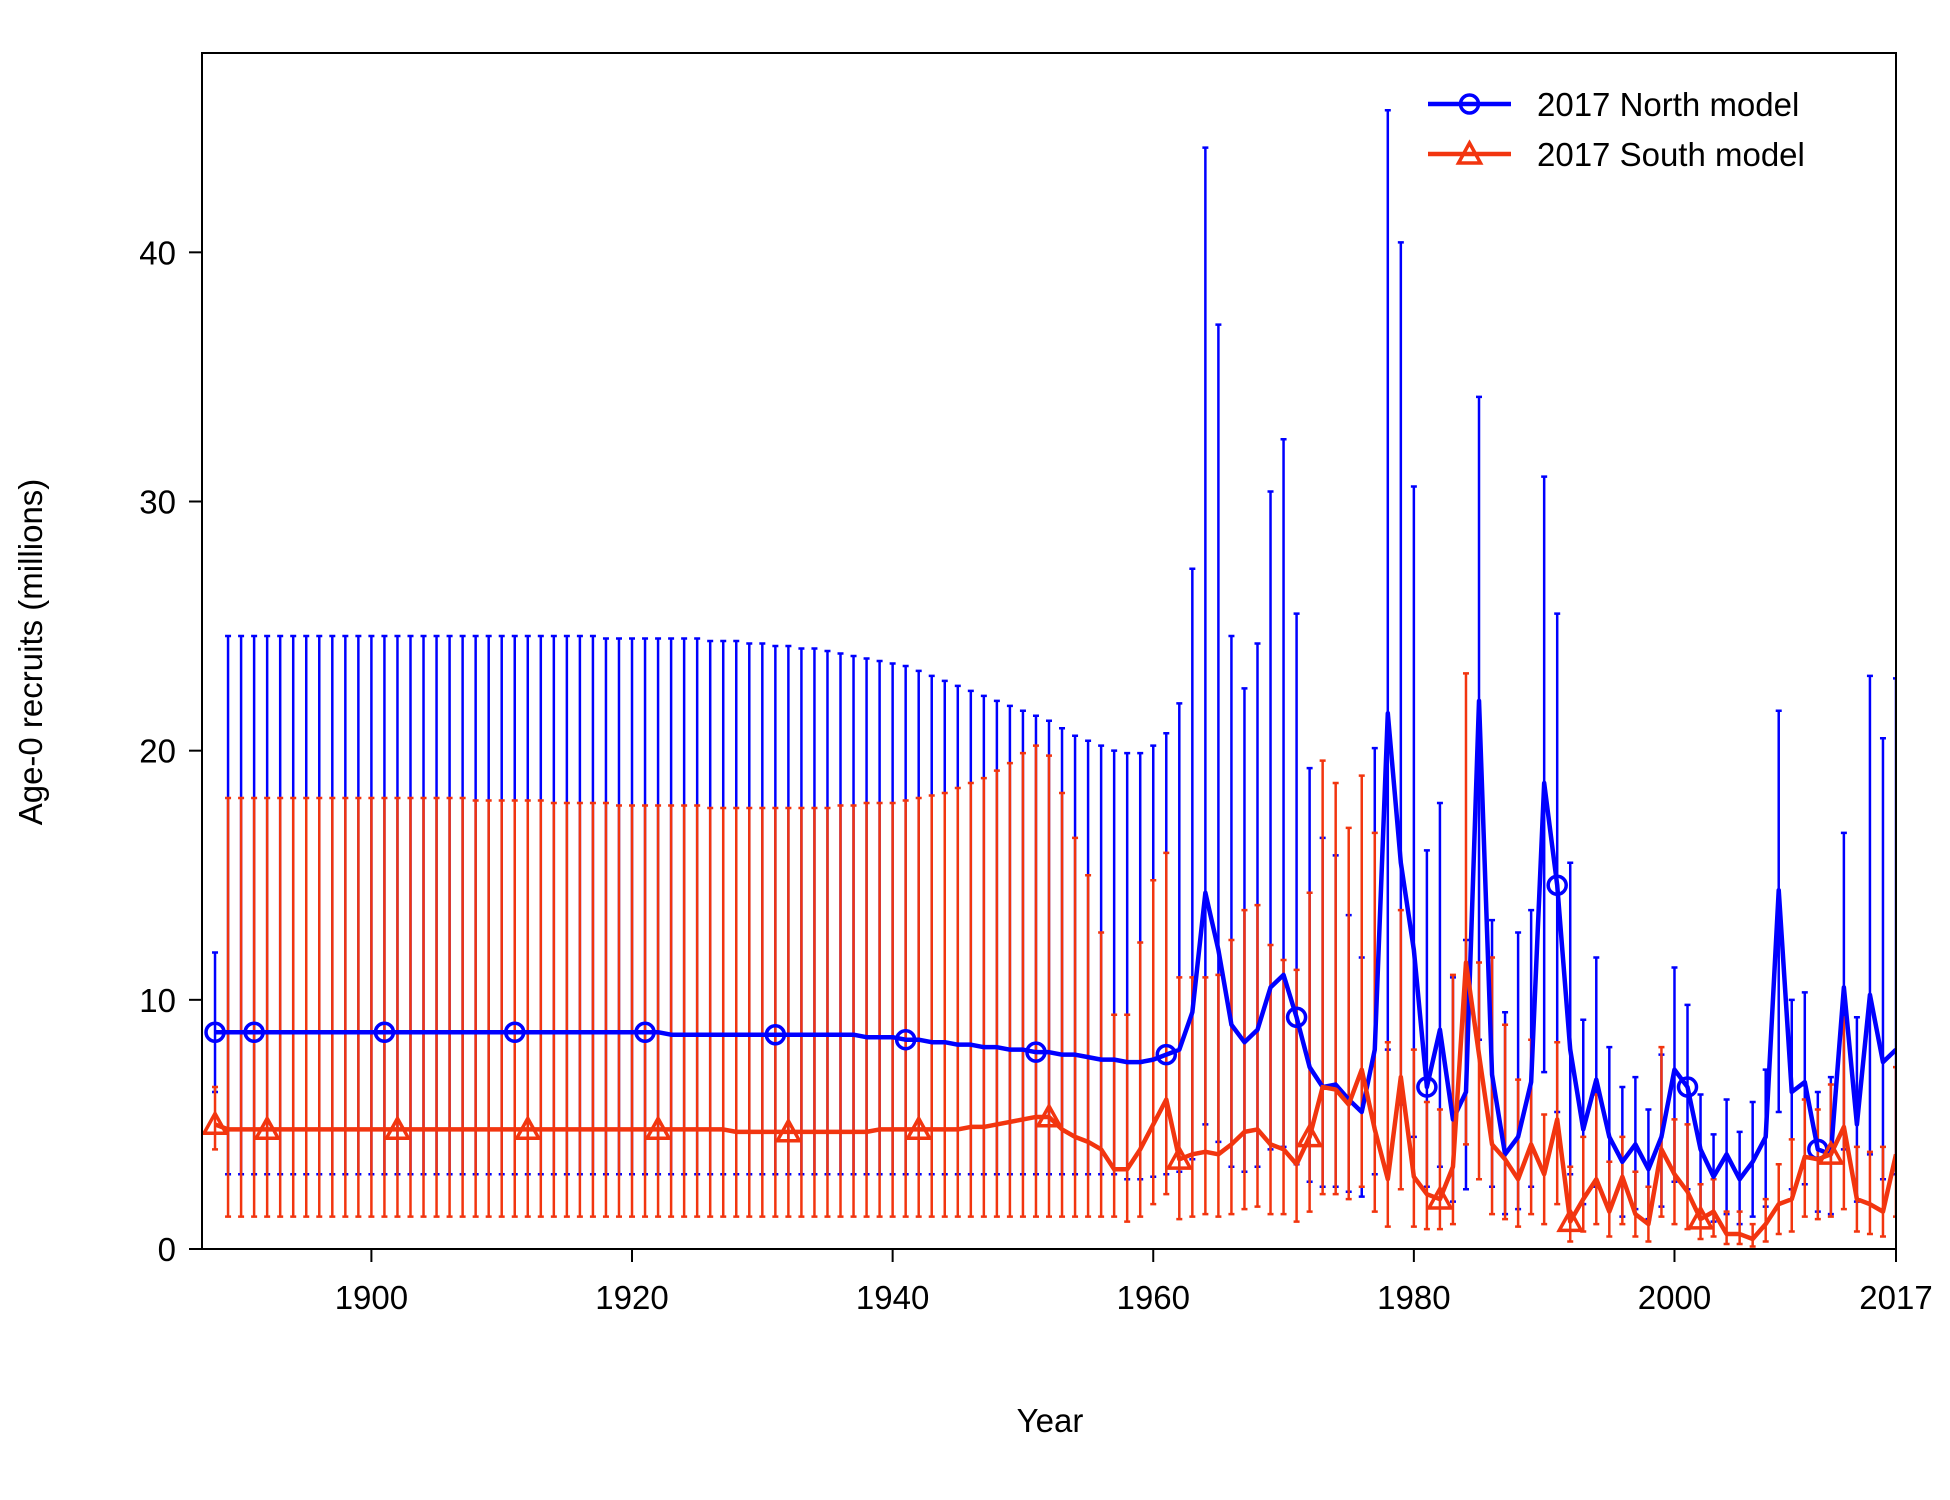 The height and width of the screenshot is (1500, 1950). Describe the element at coordinates (157, 751) in the screenshot. I see `y-tick-label: 20` at that location.